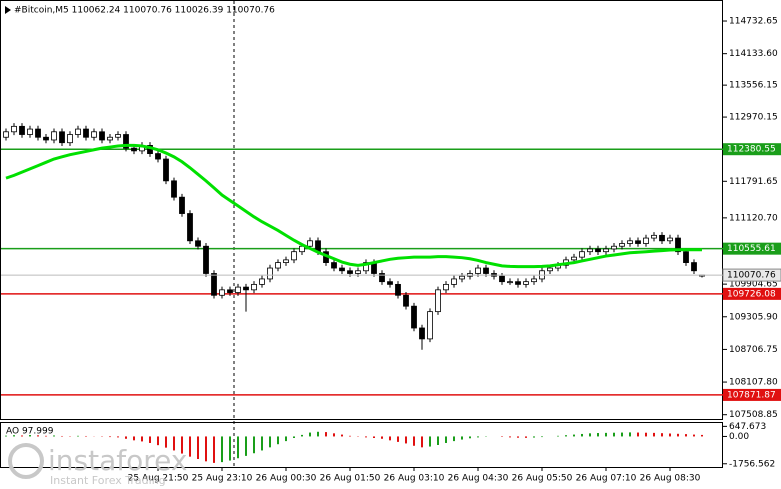 Image resolution: width=781 pixels, height=489 pixels. What do you see at coordinates (753, 383) in the screenshot?
I see `y-tick-label: 108107.80` at bounding box center [753, 383].